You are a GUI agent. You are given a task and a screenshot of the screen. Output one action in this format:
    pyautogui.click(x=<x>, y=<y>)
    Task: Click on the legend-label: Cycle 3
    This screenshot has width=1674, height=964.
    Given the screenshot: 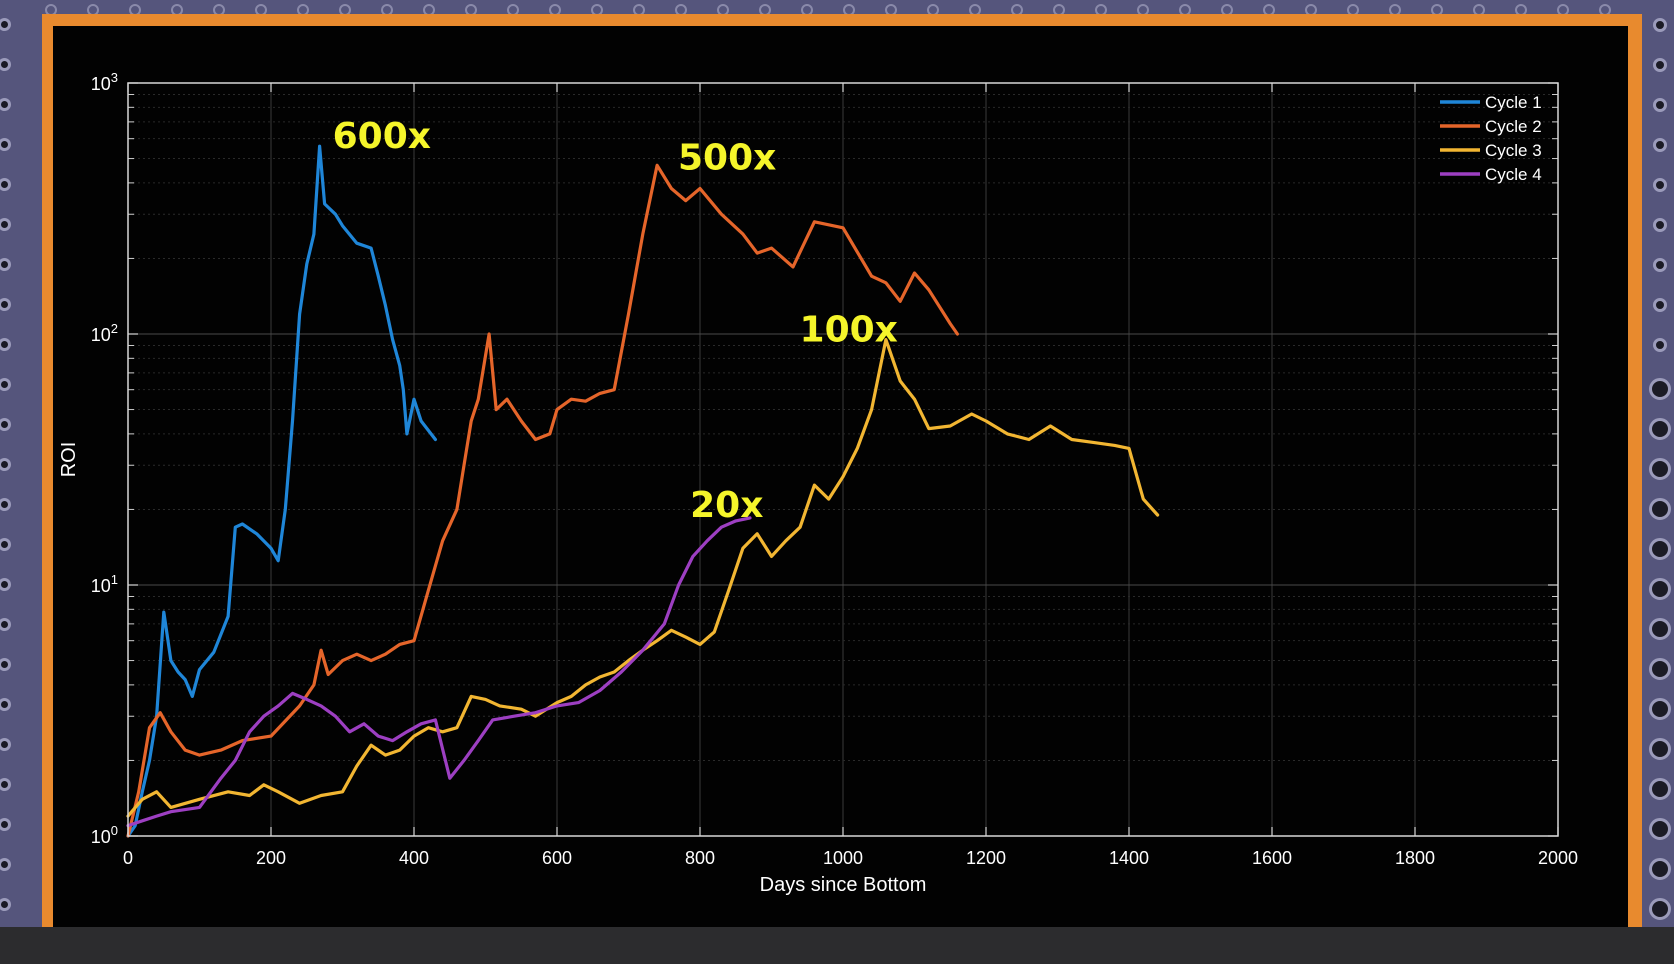 What is the action you would take?
    pyautogui.click(x=1513, y=150)
    